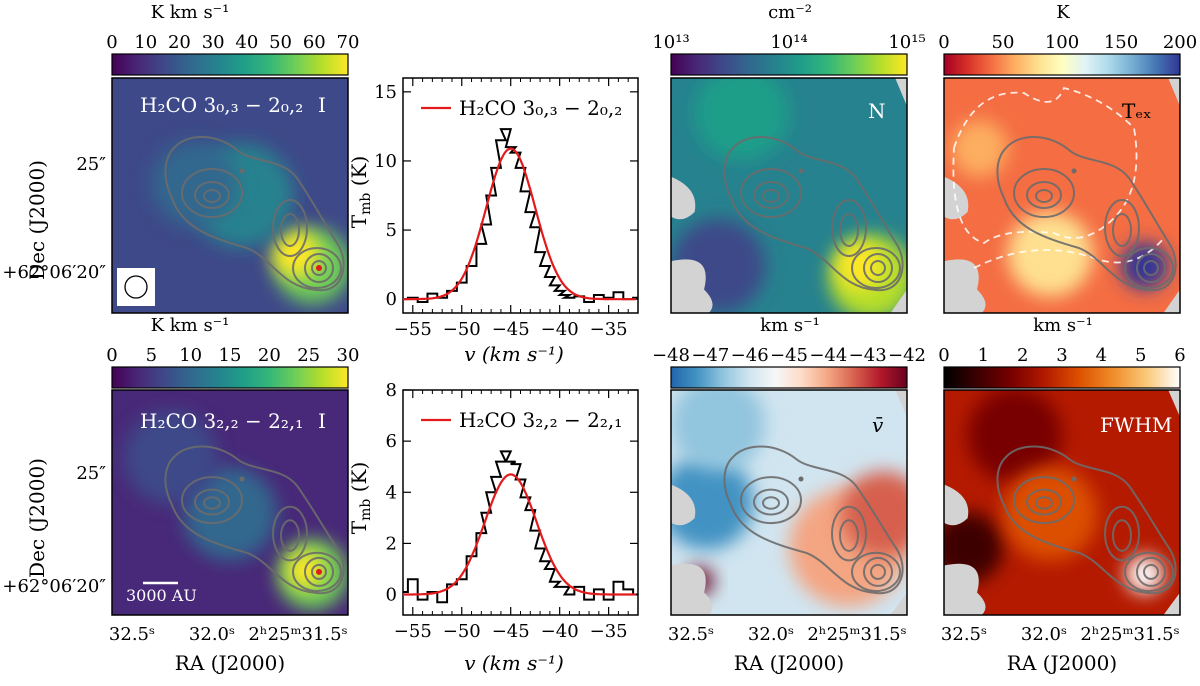 The height and width of the screenshot is (686, 1200). What do you see at coordinates (132, 634) in the screenshot?
I see `ra-tick: 32.5ˢ` at bounding box center [132, 634].